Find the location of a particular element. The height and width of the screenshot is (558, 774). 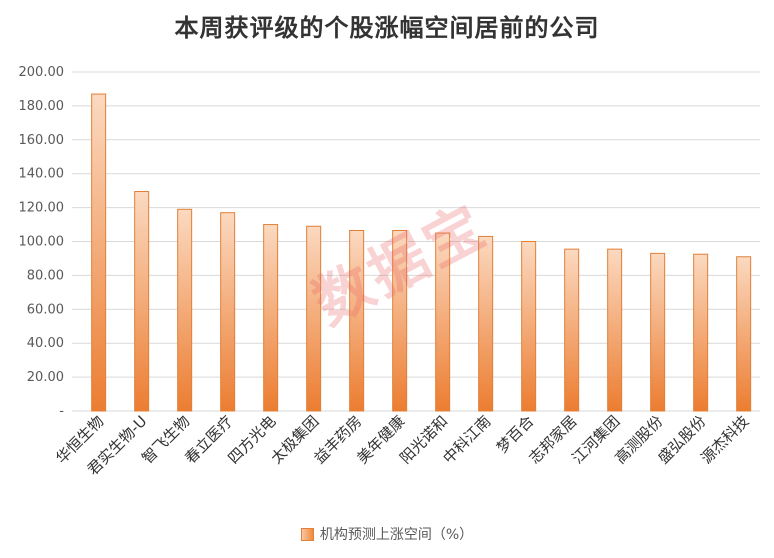

legend: 机构预测上涨空间（%） is located at coordinates (387, 534).